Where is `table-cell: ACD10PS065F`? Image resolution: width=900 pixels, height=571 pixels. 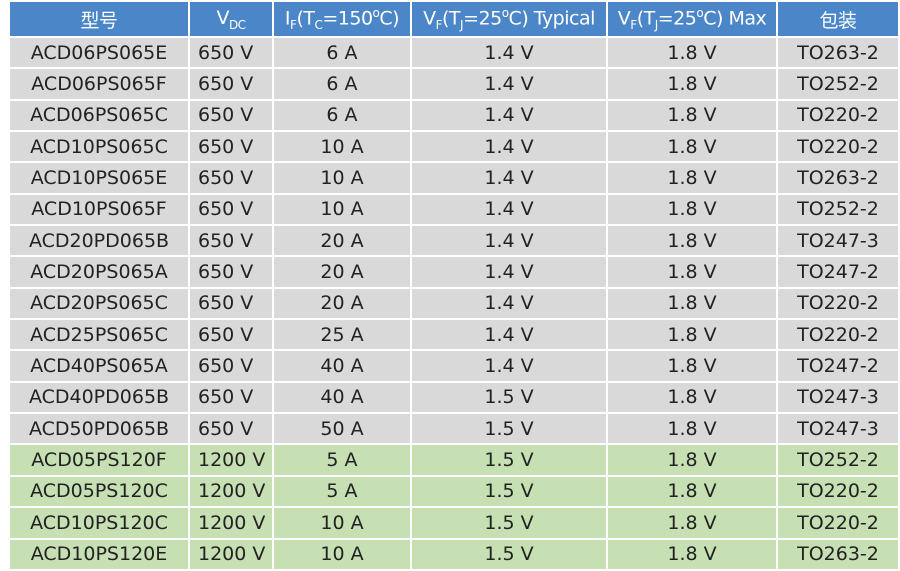
table-cell: ACD10PS065F is located at coordinates (99, 209).